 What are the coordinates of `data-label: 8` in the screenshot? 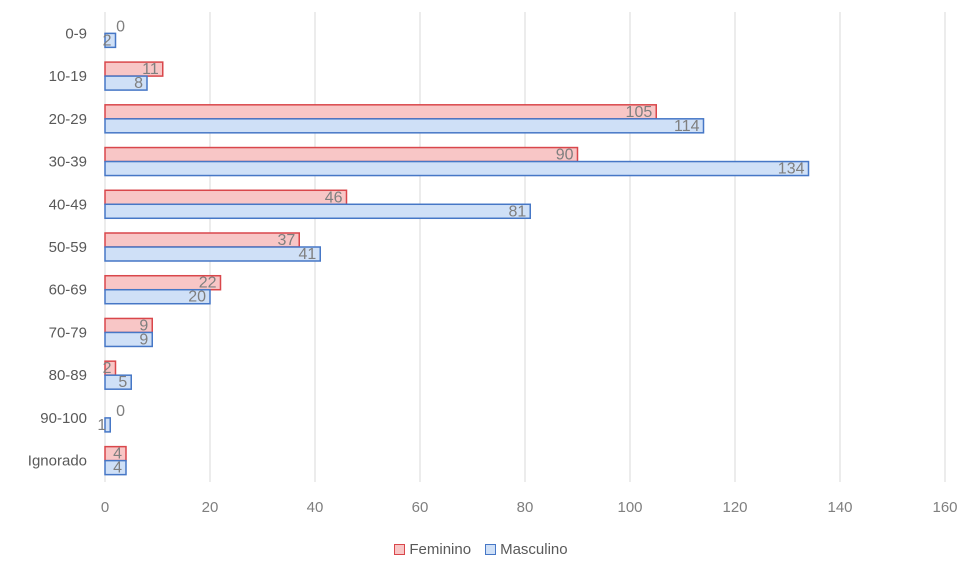 It's located at (138, 83).